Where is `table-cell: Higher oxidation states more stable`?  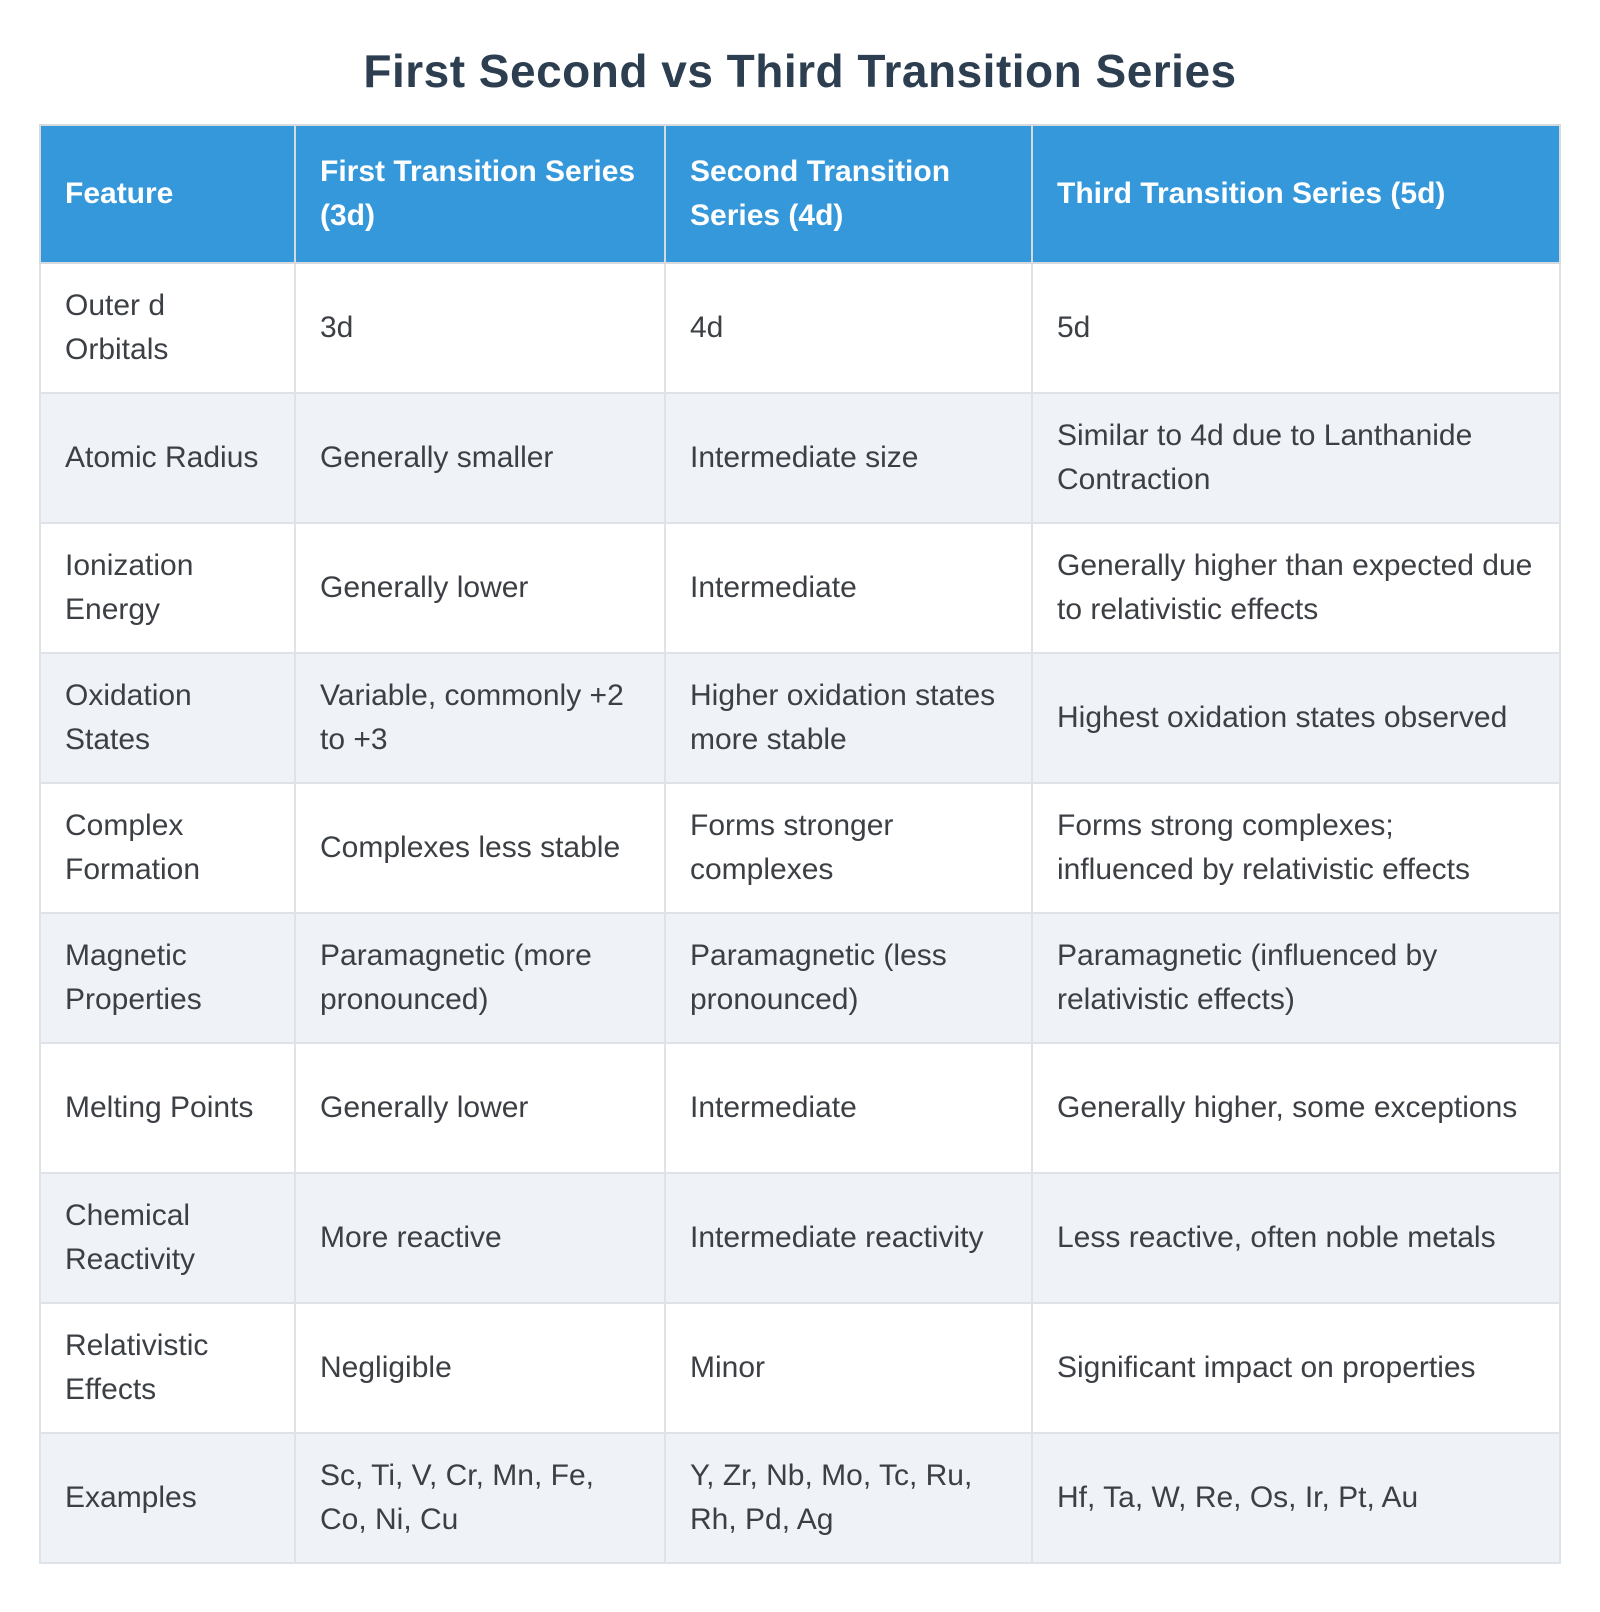 table-cell: Higher oxidation states more stable is located at coordinates (848, 718).